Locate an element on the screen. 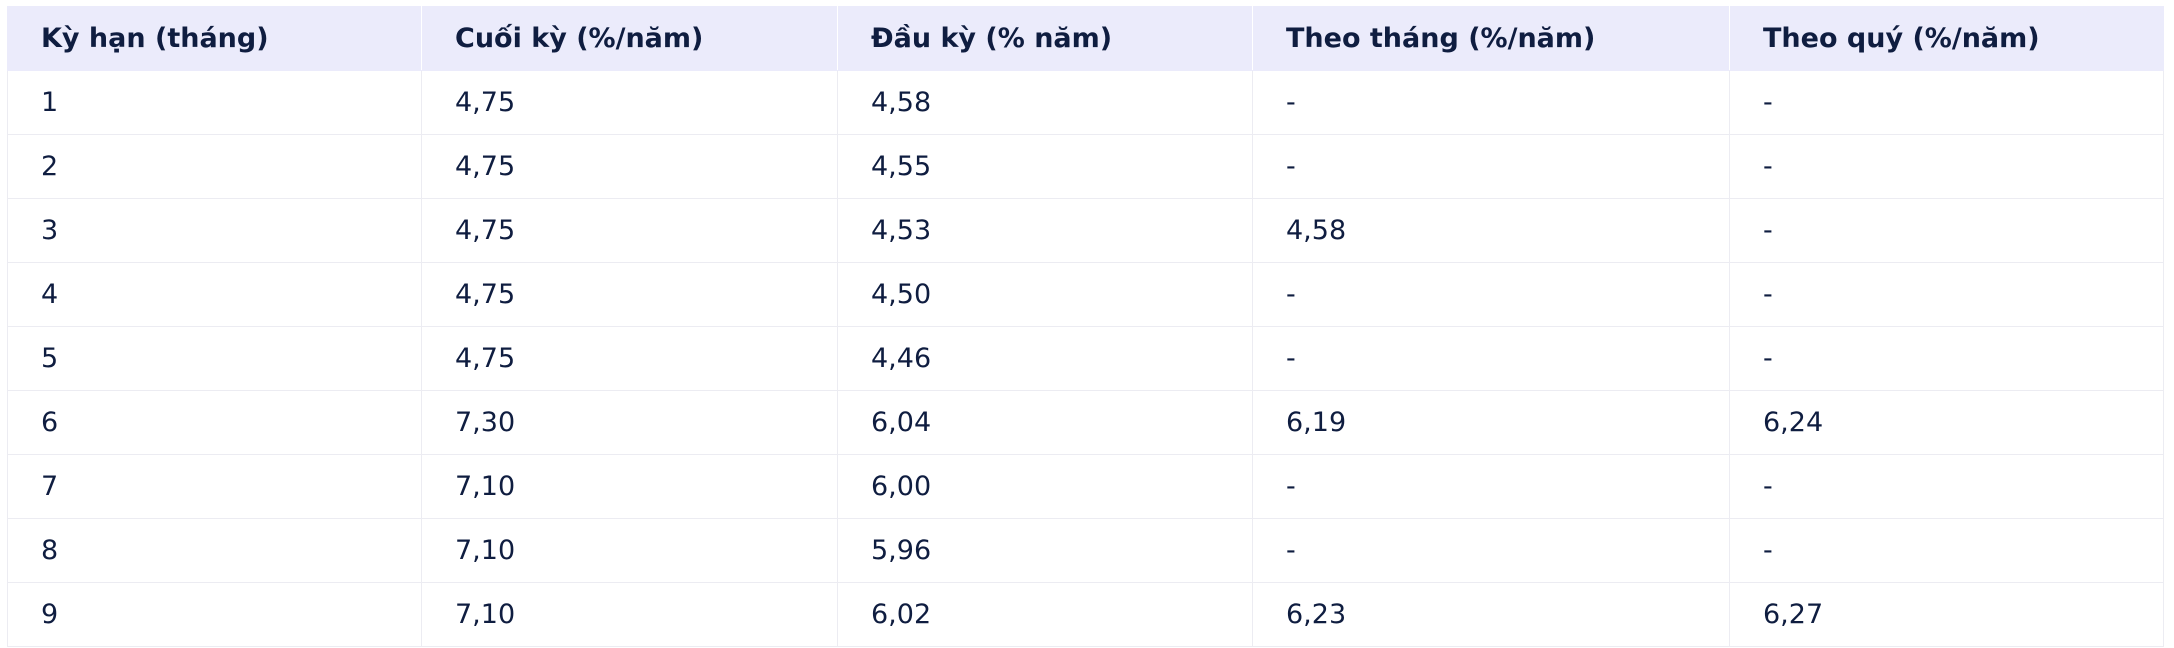 The image size is (2174, 648). table-row: 2 4,75 4,55- - is located at coordinates (1085, 166).